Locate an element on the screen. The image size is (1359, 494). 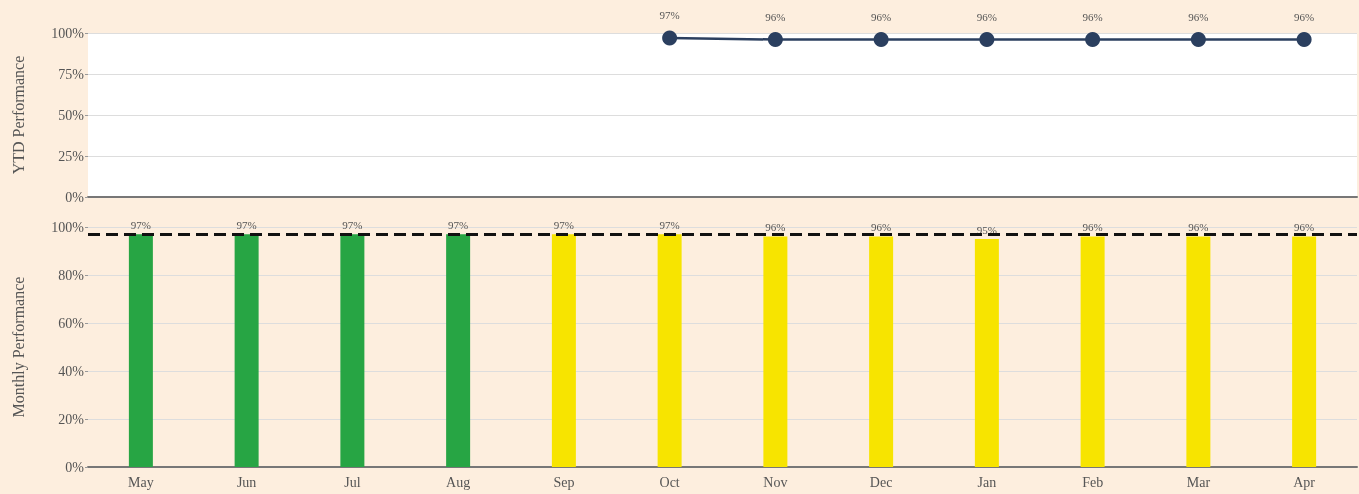
y-tick-label: 60% is located at coordinates (71, 323).